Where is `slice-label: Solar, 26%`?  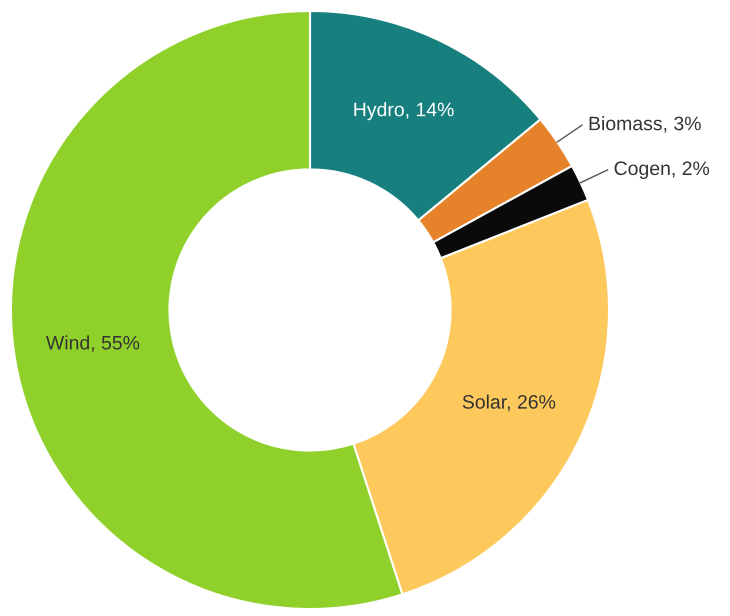
slice-label: Solar, 26% is located at coordinates (509, 403).